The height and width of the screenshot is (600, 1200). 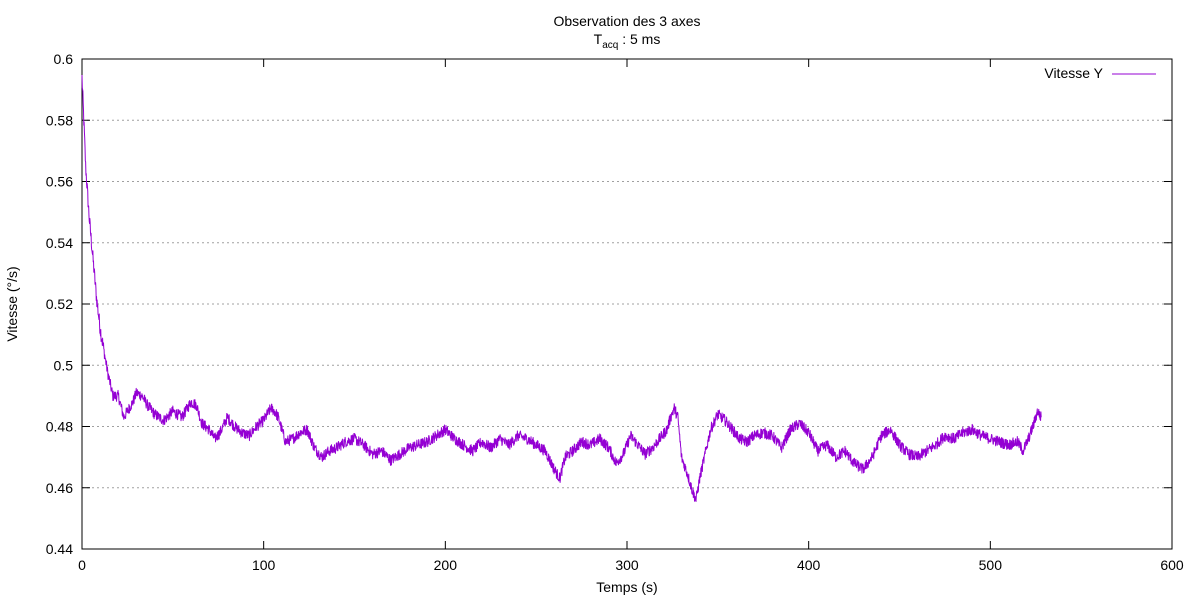 I want to click on y-tick-label: 0.46, so click(x=59, y=488).